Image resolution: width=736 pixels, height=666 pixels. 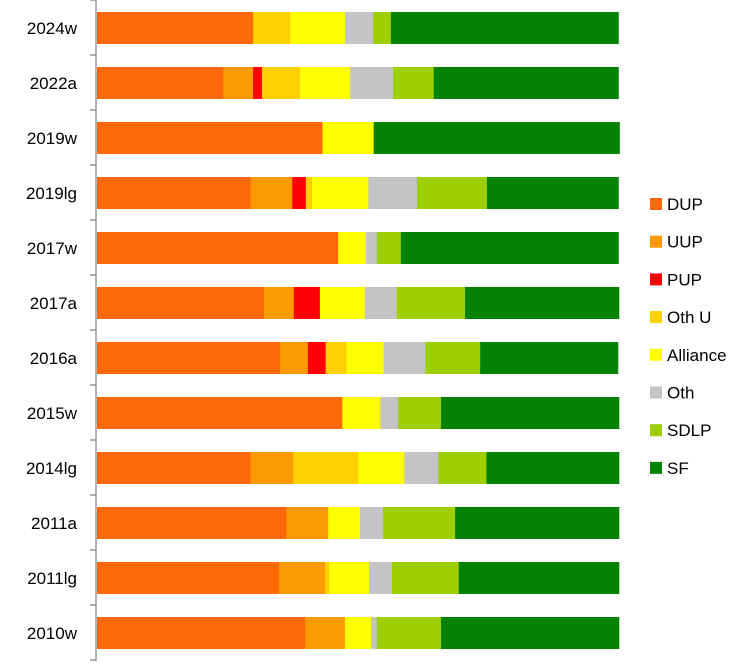 I want to click on category-label: 2019lg, so click(x=51, y=193).